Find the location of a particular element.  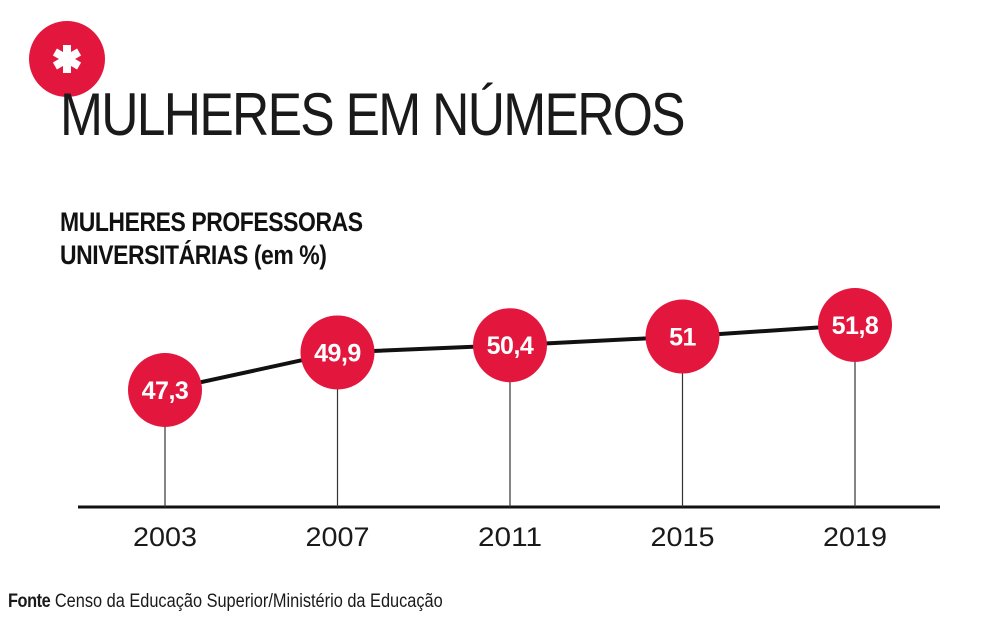

page-title: MULHERES EM NÚMEROS is located at coordinates (373, 114).